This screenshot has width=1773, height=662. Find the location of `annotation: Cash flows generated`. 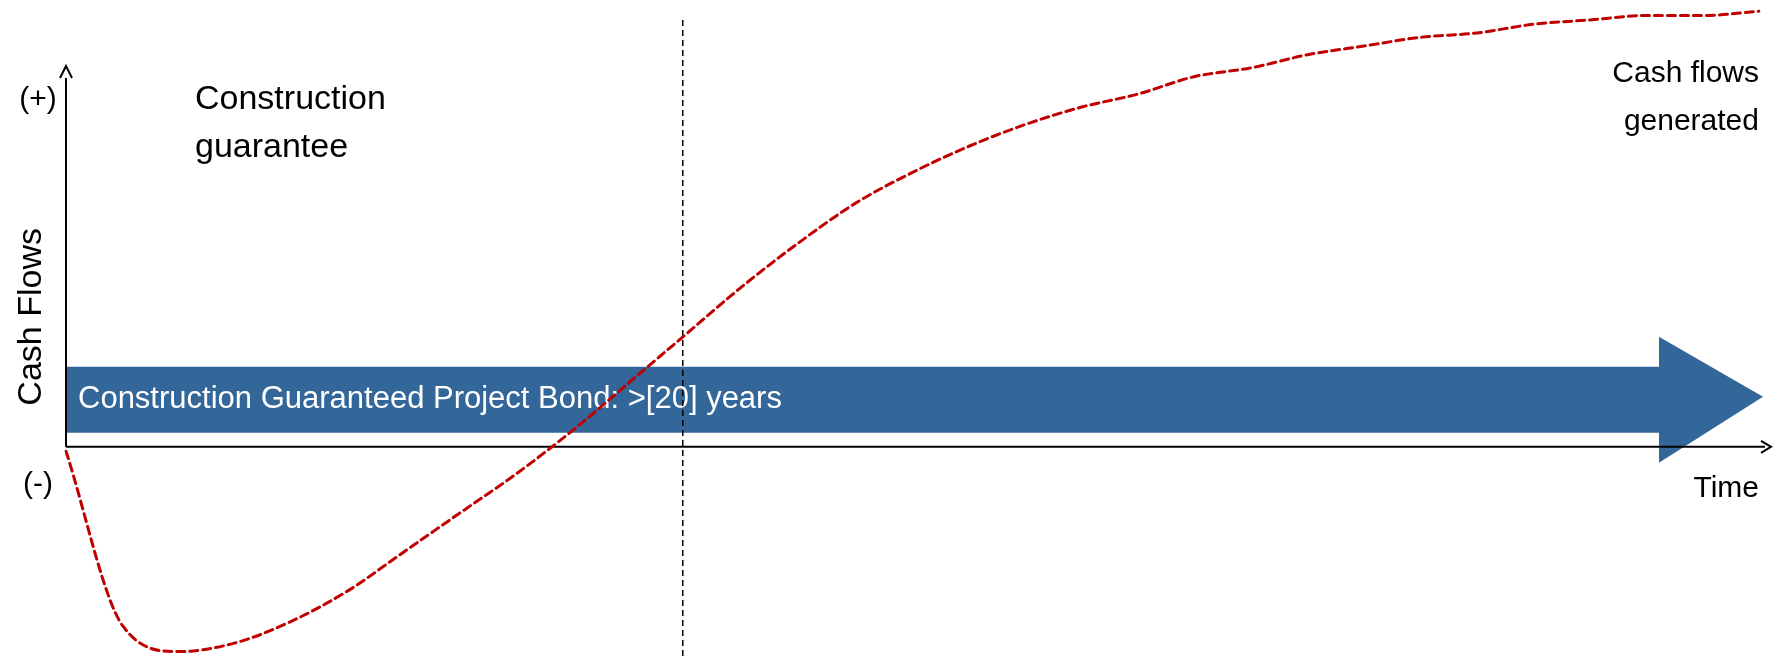

annotation: Cash flows generated is located at coordinates (1685, 96).